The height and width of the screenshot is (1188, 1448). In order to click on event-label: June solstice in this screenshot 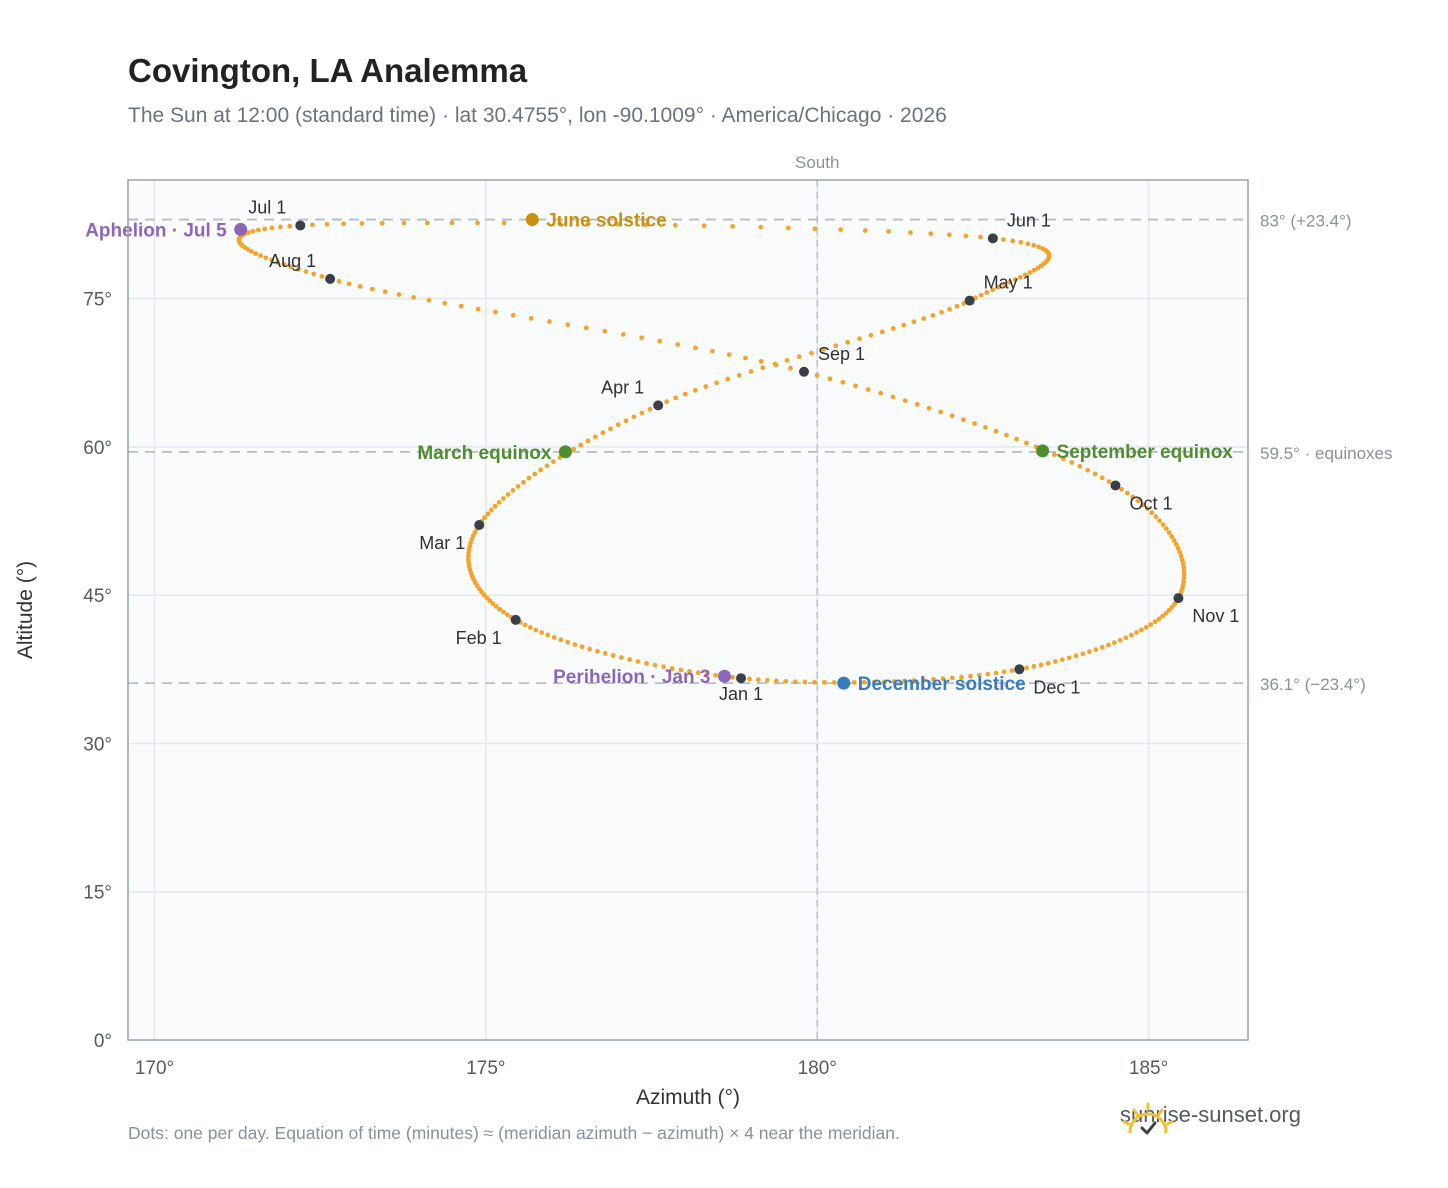, I will do `click(606, 221)`.